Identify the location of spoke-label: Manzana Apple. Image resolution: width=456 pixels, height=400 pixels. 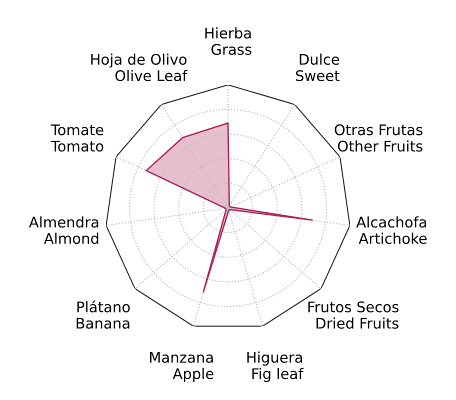
(182, 367).